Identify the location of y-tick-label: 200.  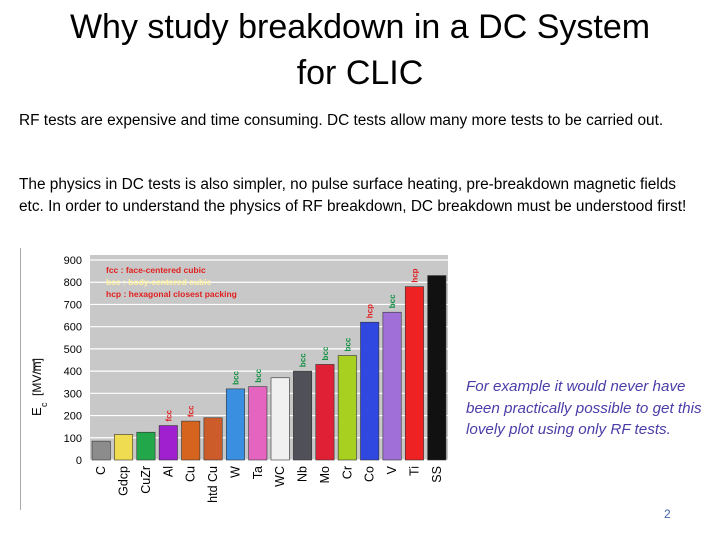
(73, 417).